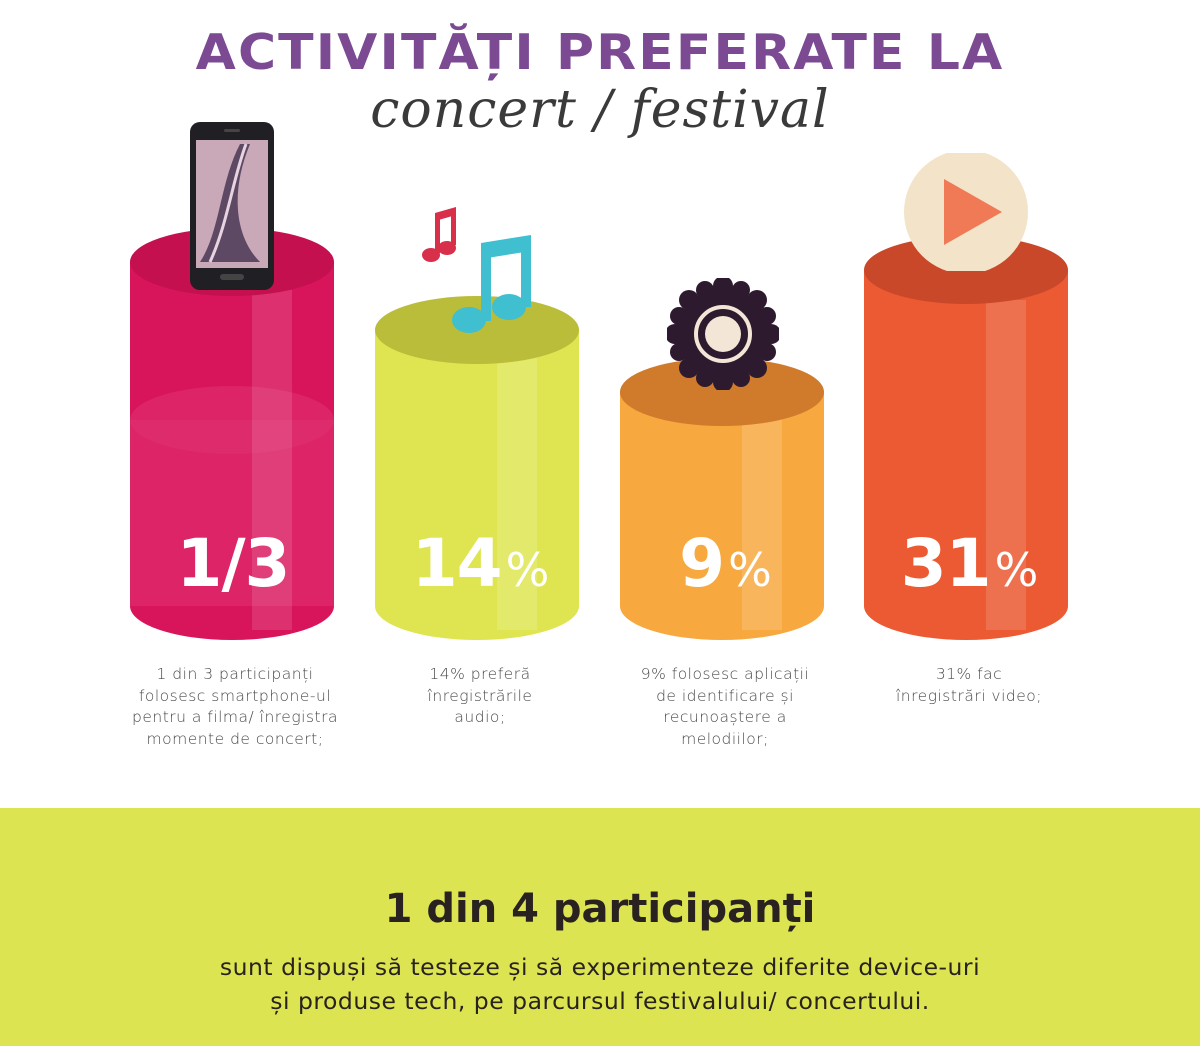 The width and height of the screenshot is (1200, 1046). What do you see at coordinates (476, 270) in the screenshot?
I see `music-notes-icon` at bounding box center [476, 270].